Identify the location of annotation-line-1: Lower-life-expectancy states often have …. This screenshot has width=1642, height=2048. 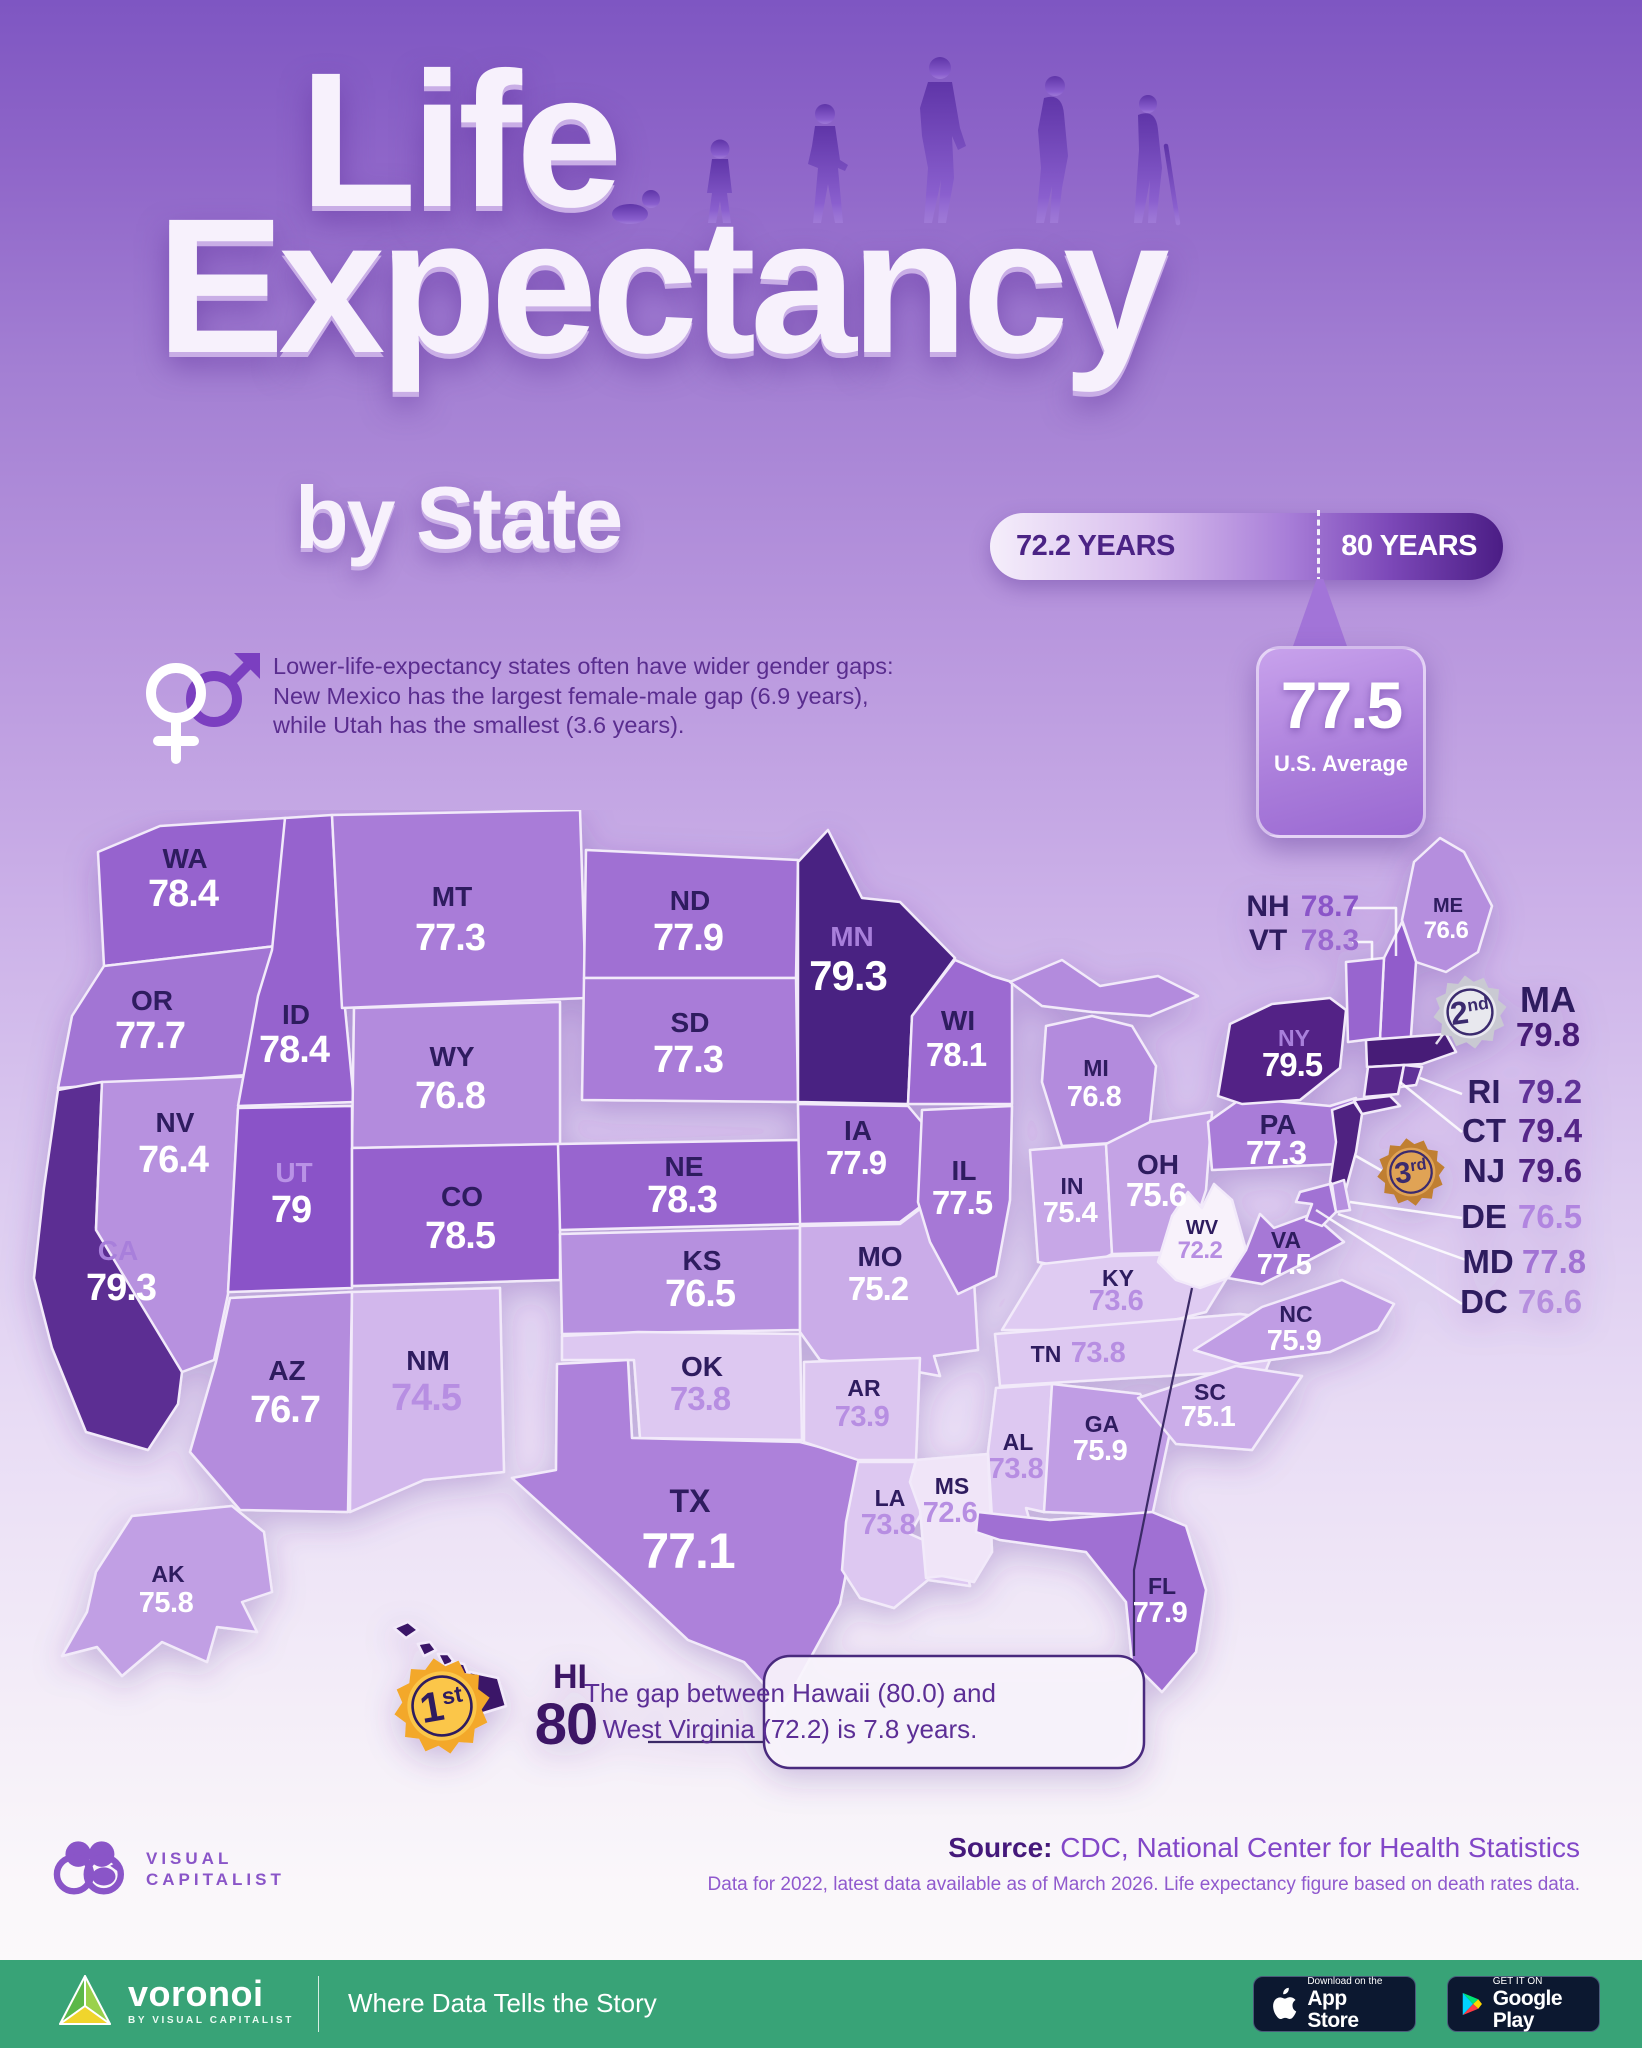
(583, 666).